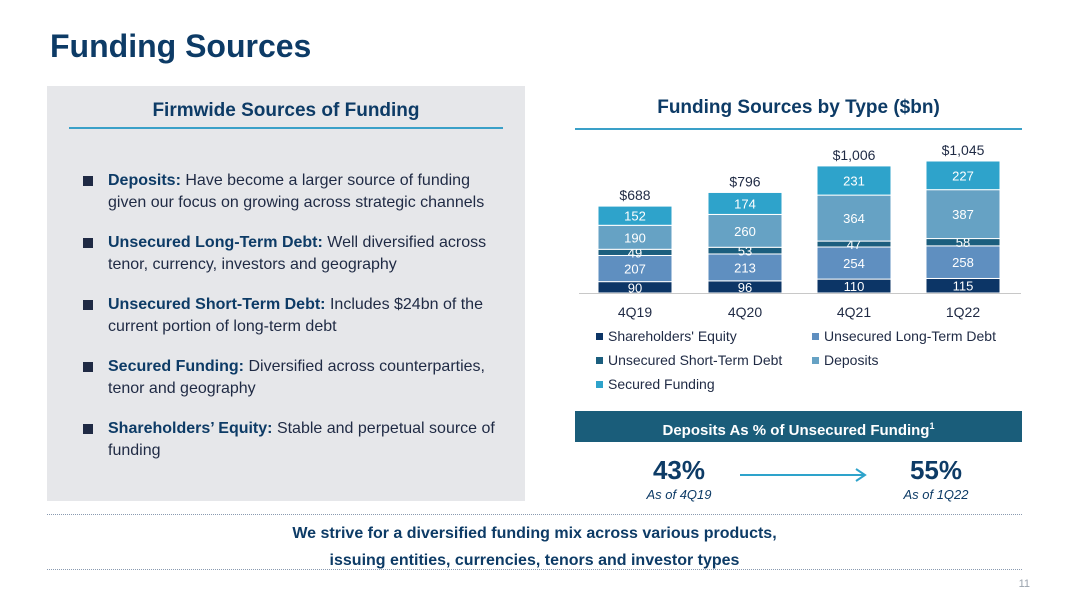 The image size is (1080, 608). Describe the element at coordinates (286, 110) in the screenshot. I see `panel-heading: Firmwide Sources of Funding` at that location.